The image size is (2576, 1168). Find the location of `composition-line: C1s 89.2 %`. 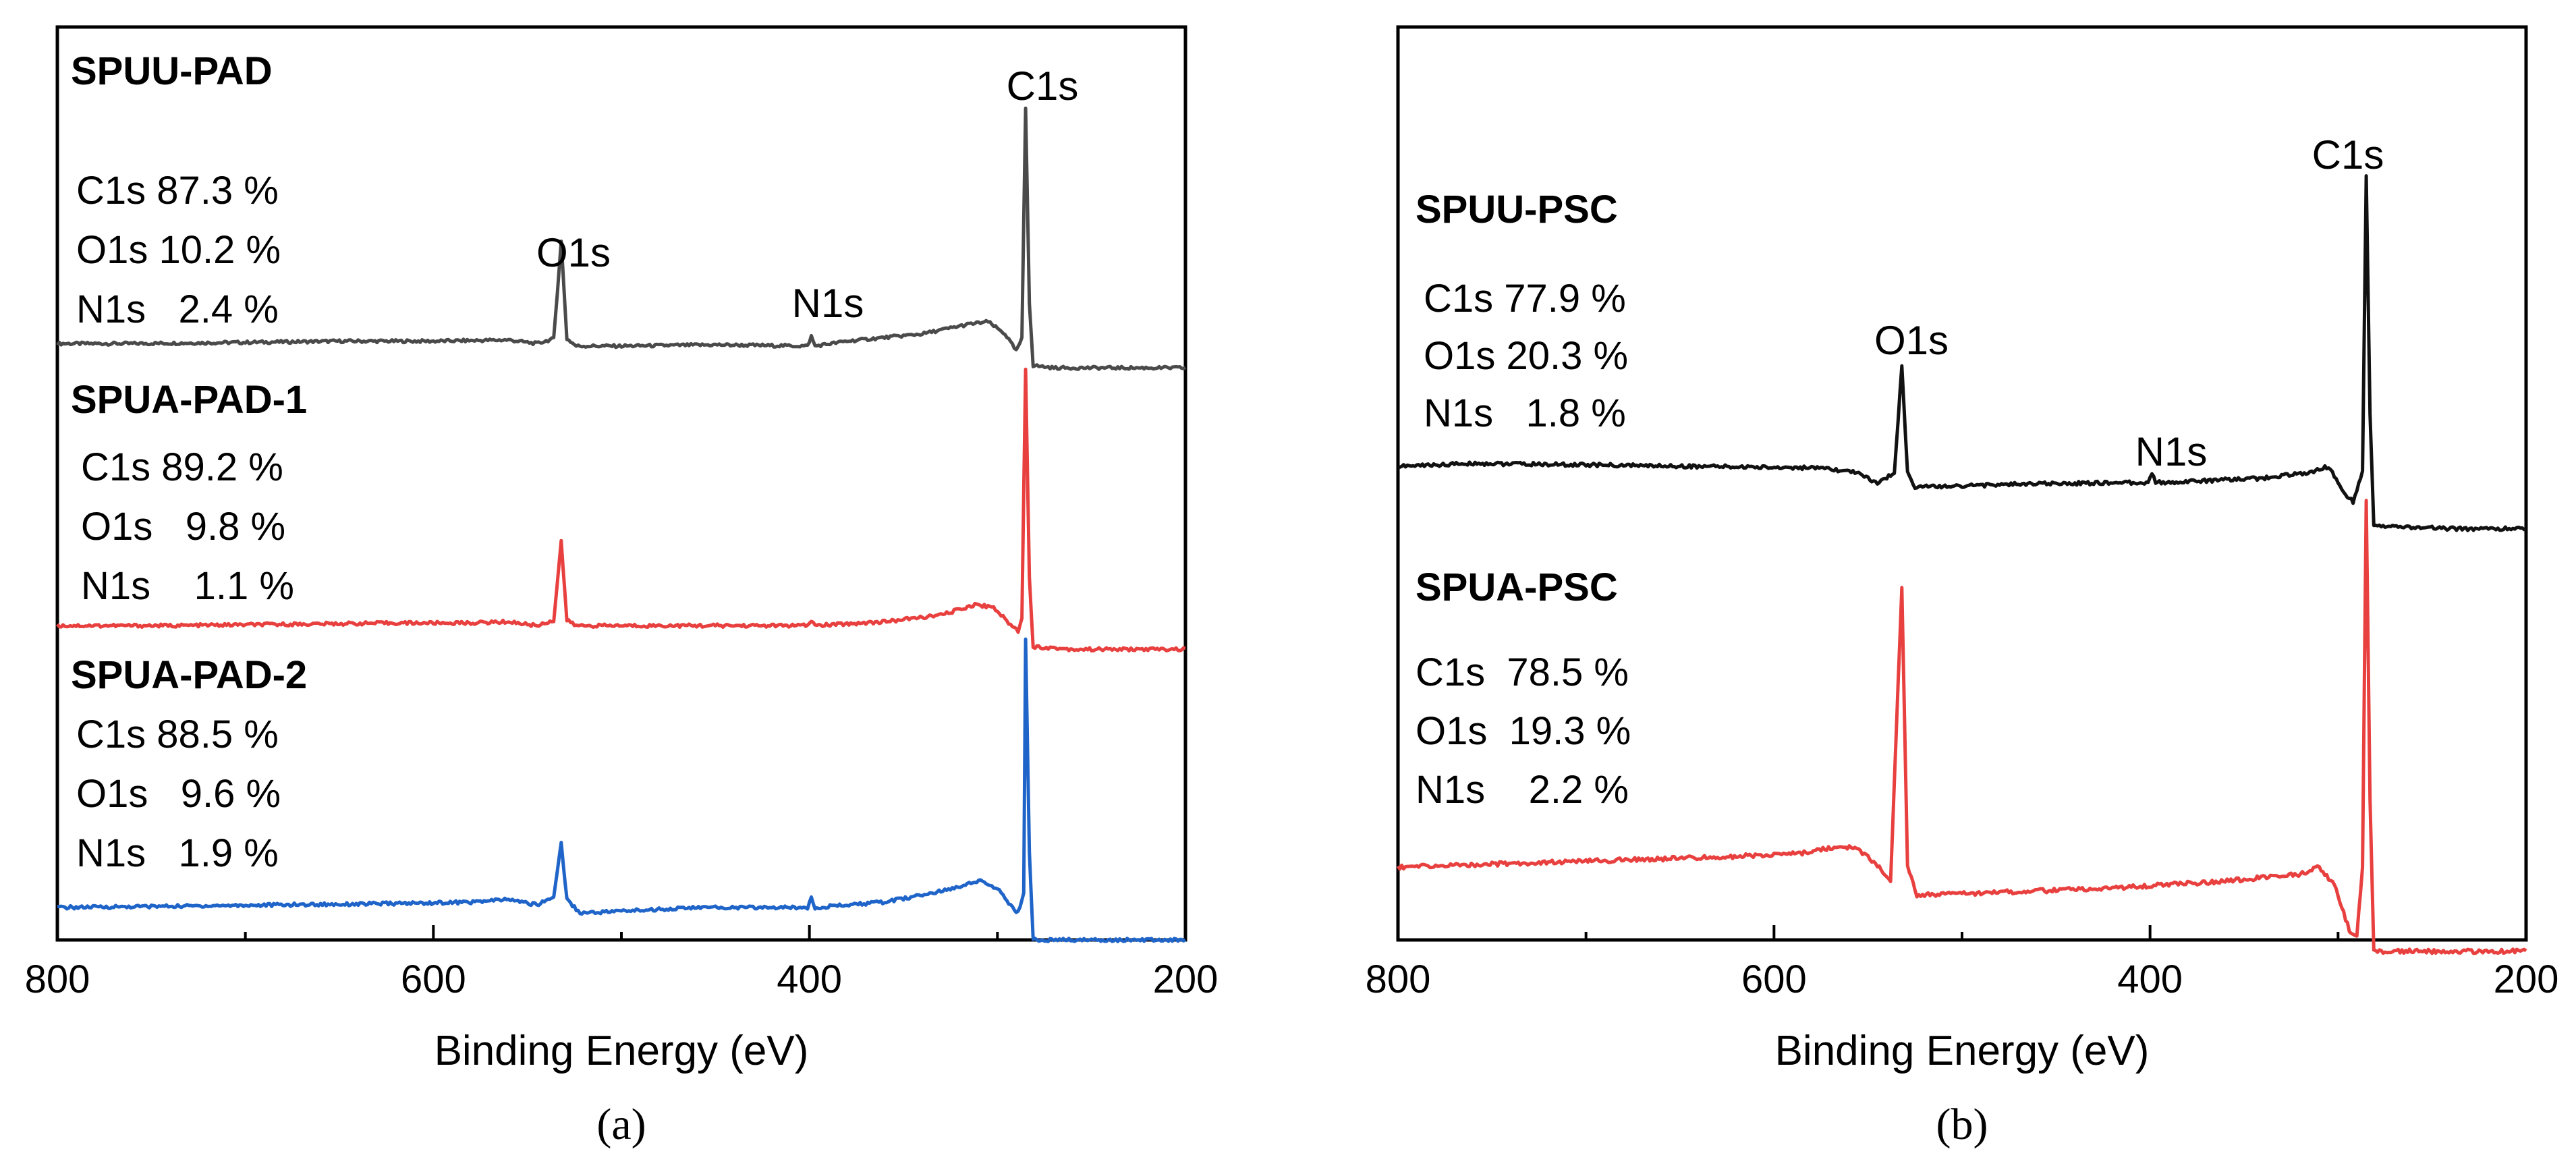

composition-line: C1s 89.2 % is located at coordinates (182, 467).